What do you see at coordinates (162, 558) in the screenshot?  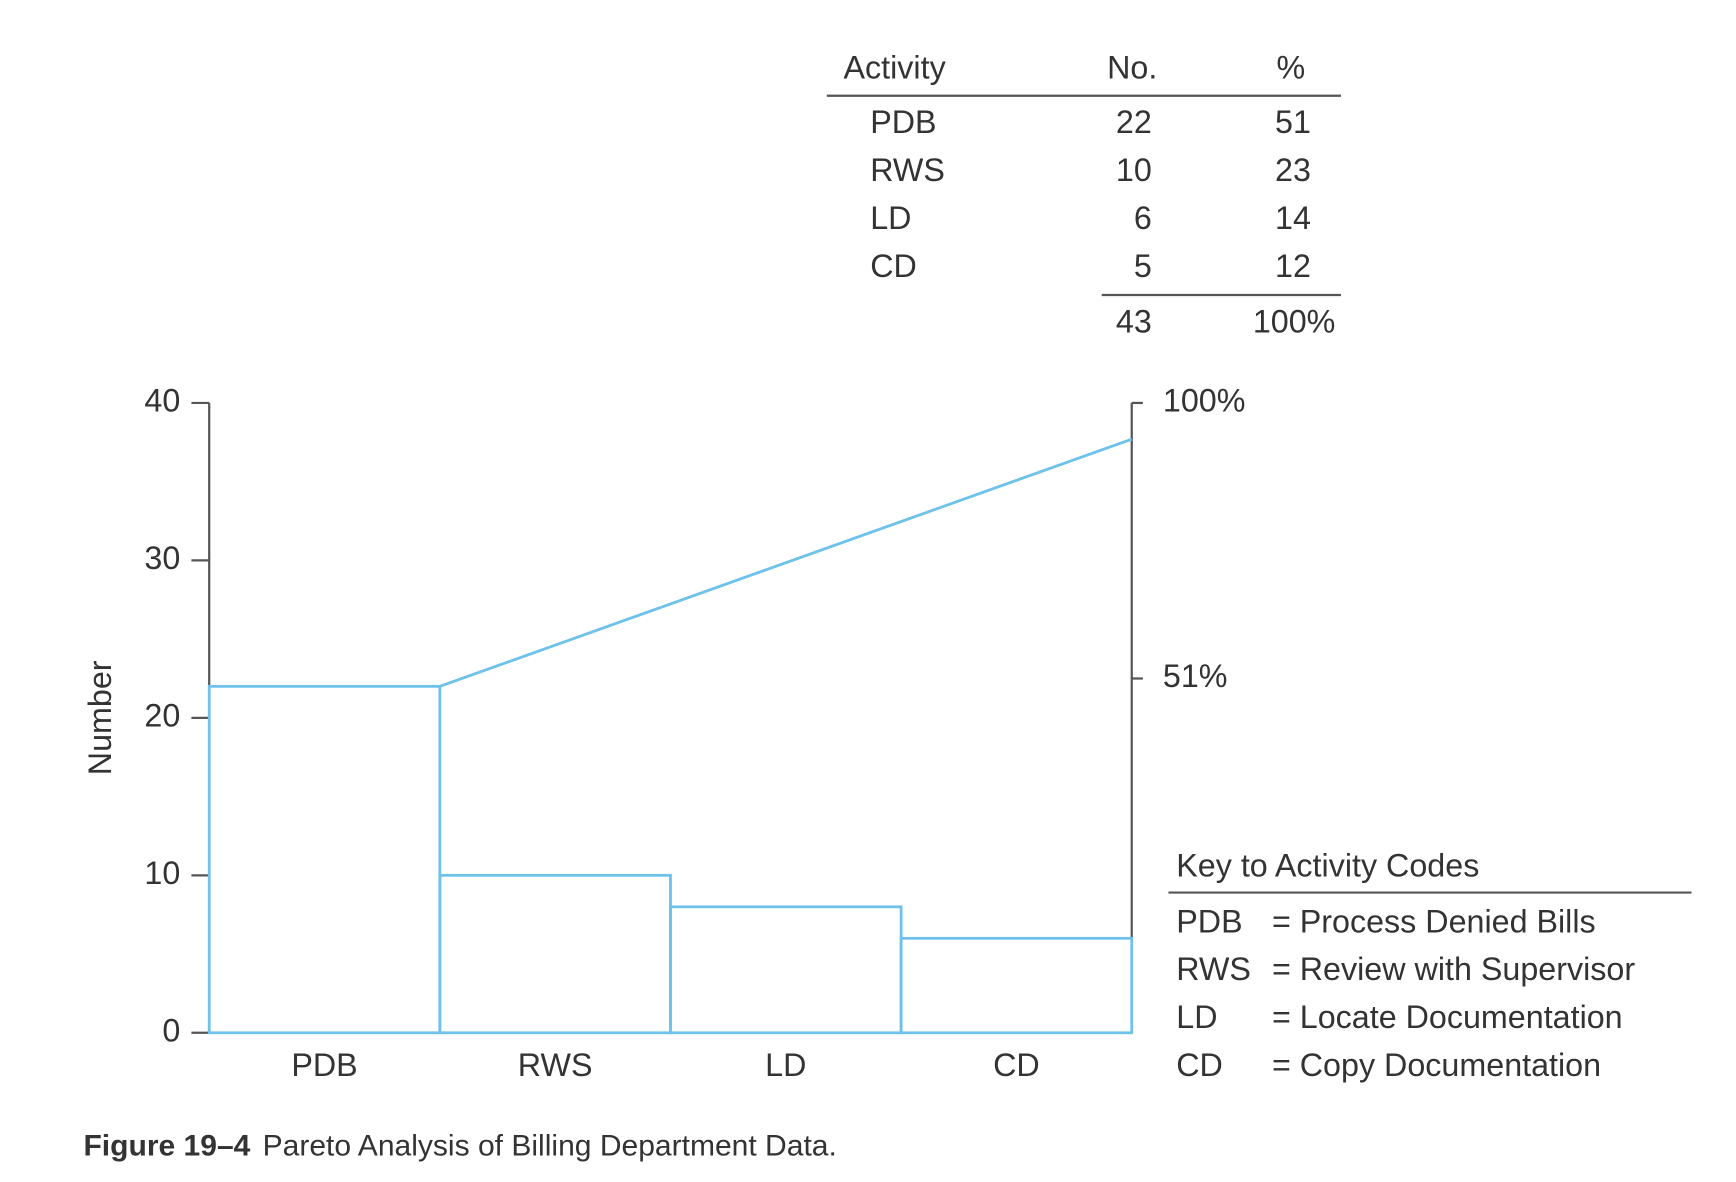 I see `y-tick-label: 30` at bounding box center [162, 558].